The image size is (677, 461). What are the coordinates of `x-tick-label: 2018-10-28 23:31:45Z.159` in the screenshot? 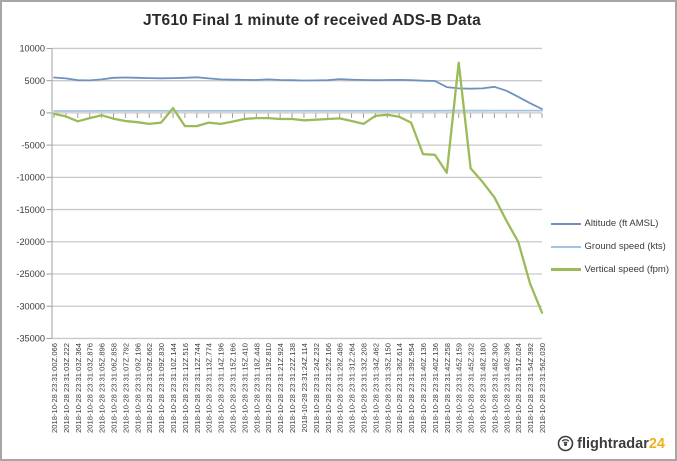 It's located at (459, 388).